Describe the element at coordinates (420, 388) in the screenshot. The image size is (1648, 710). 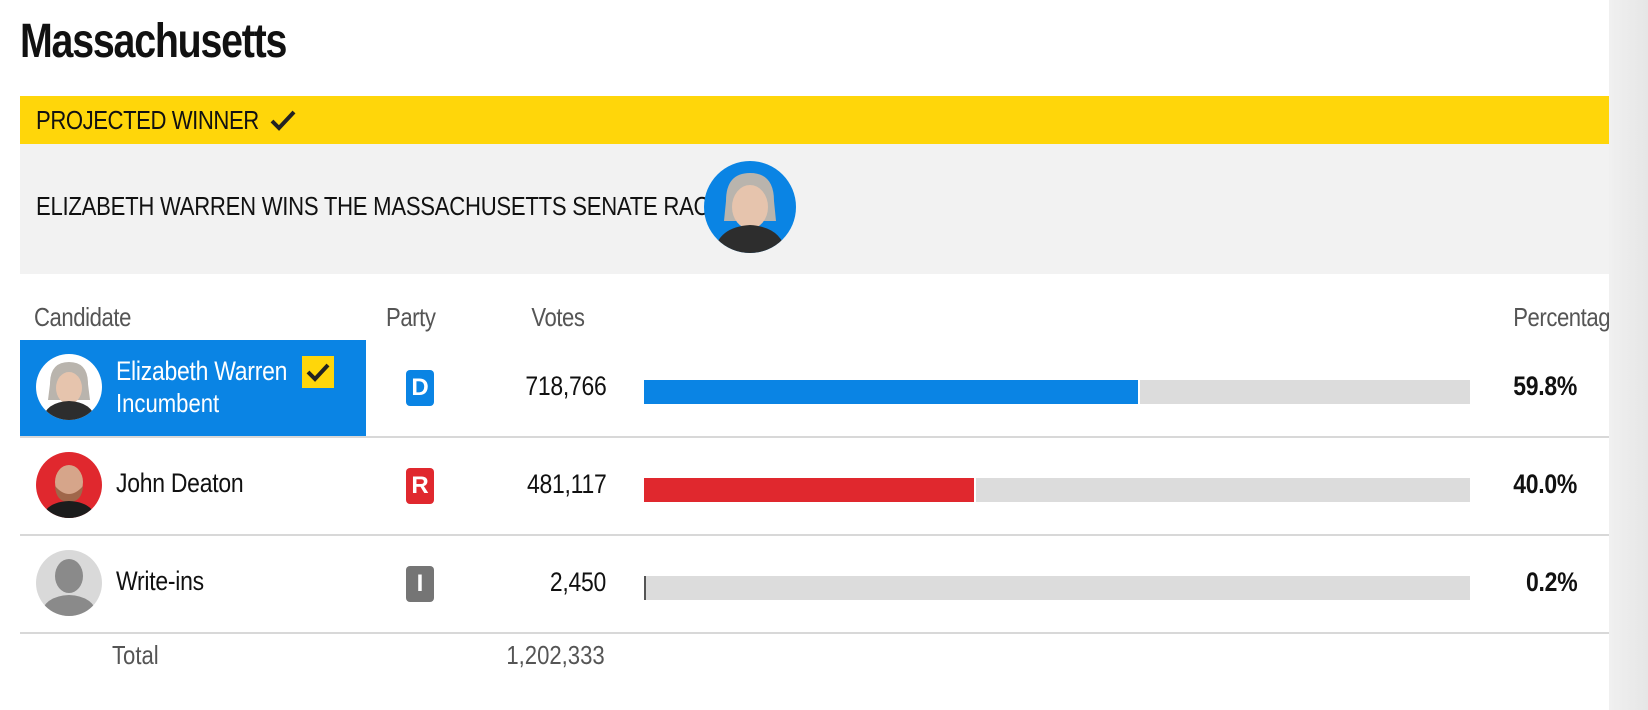
I see `party-badge-democrat: D` at that location.